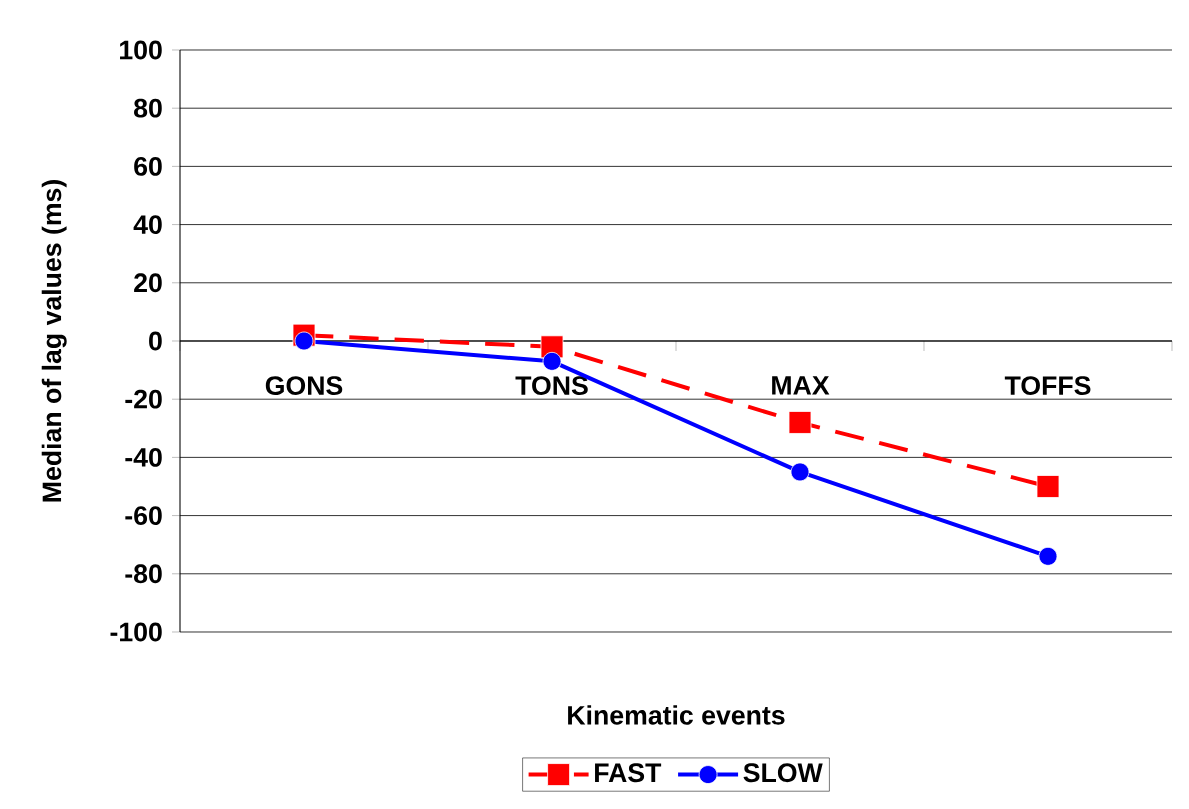 The image size is (1189, 809). Describe the element at coordinates (147, 225) in the screenshot. I see `y-tick-label: 40` at that location.